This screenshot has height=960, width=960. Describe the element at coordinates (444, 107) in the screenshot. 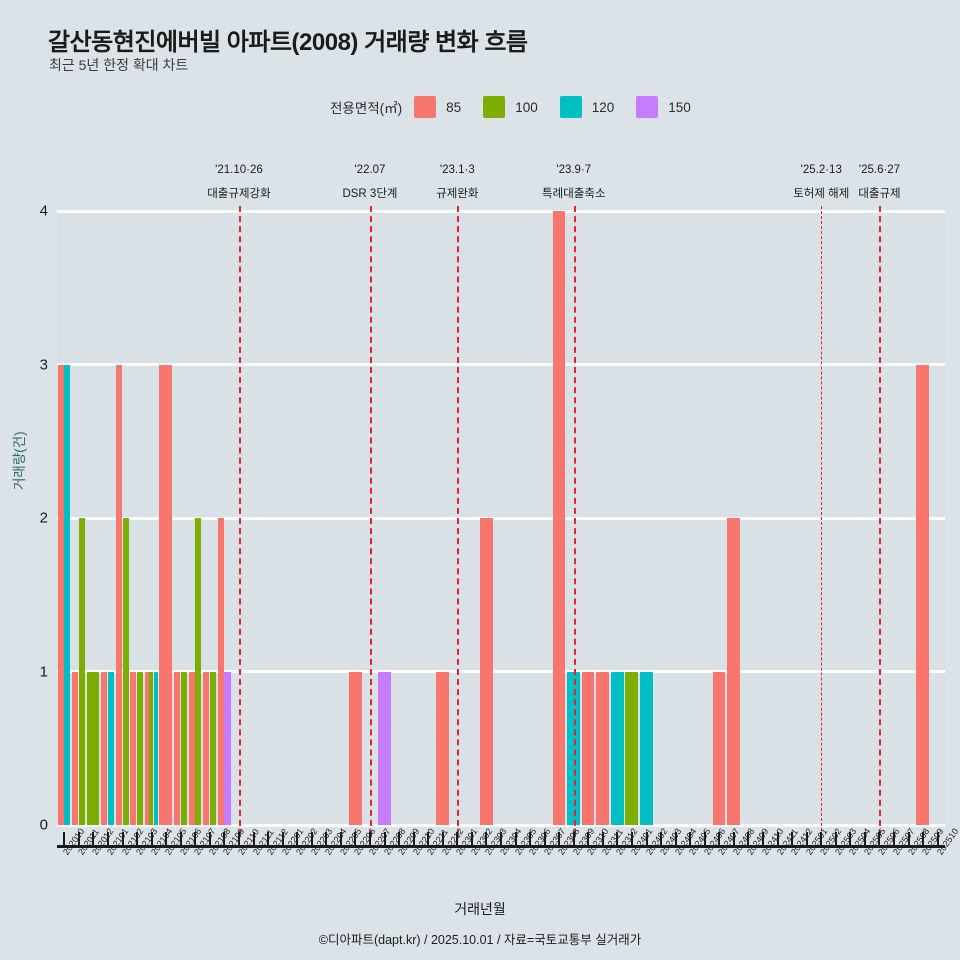

I see `legend-item: 85` at that location.